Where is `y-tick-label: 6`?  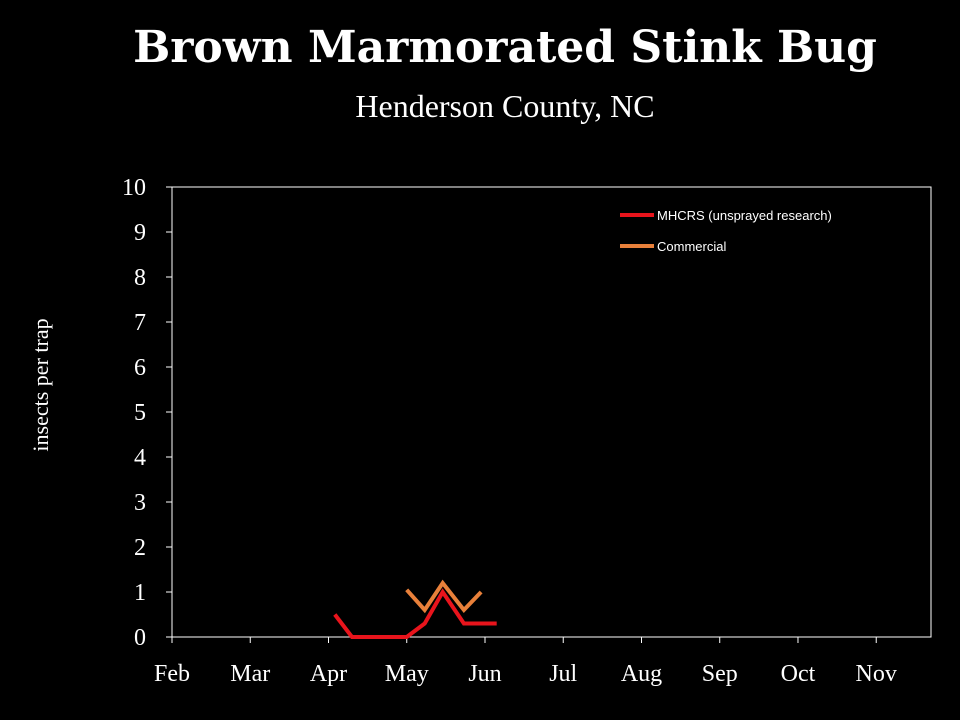
y-tick-label: 6 is located at coordinates (140, 368).